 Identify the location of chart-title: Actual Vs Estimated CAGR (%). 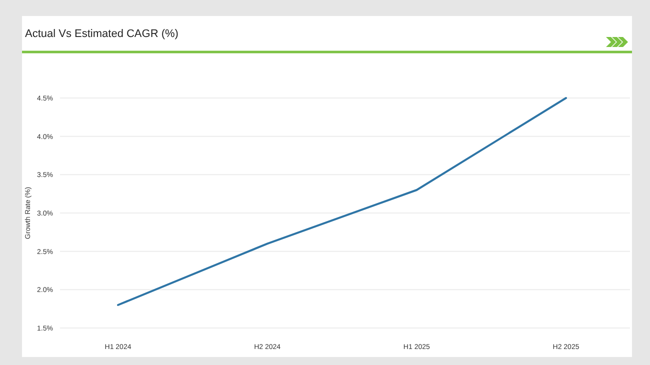
(101, 34).